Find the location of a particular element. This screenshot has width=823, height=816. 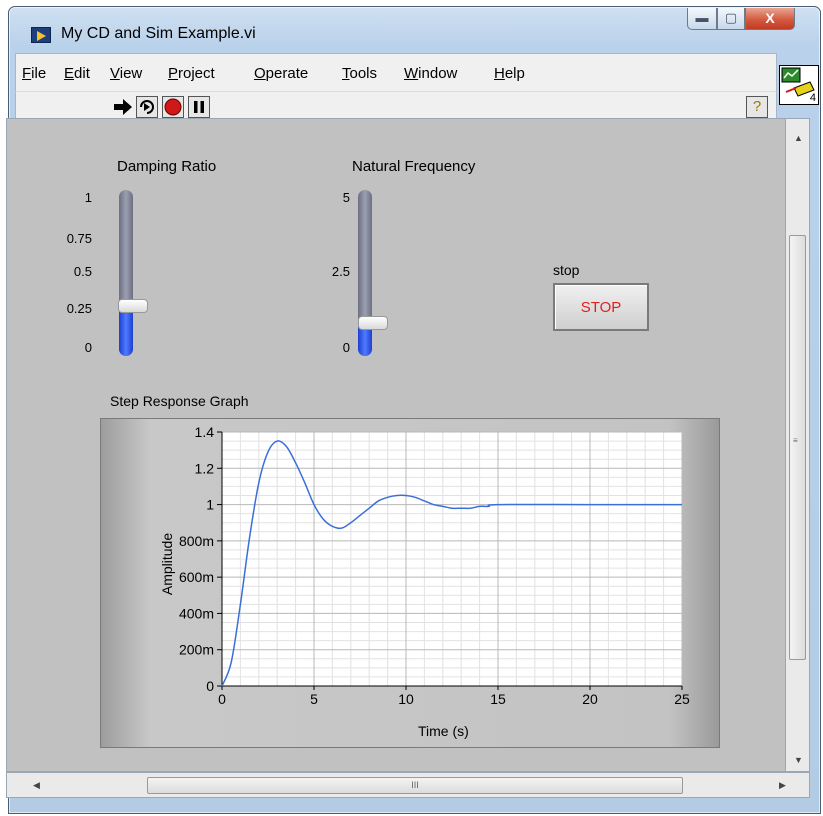

scroll-up-arrow-icon: ▲ is located at coordinates (798, 138).